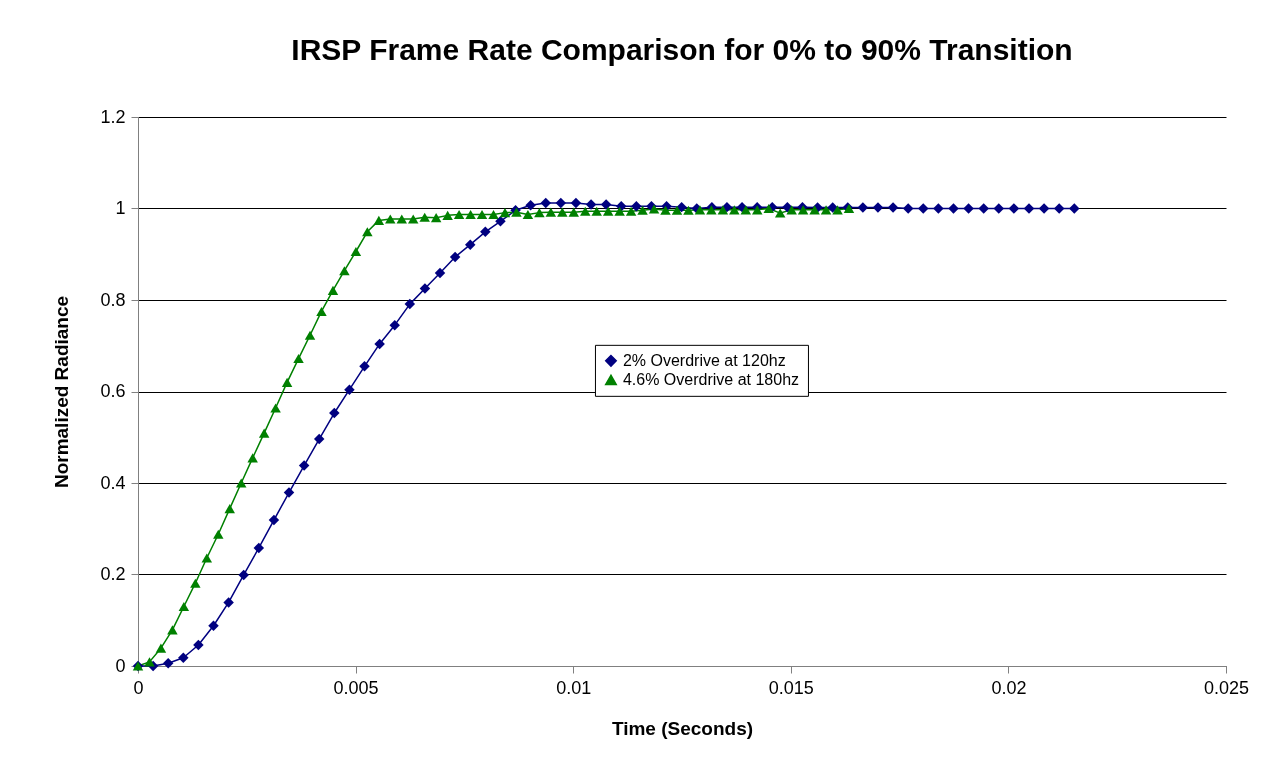  What do you see at coordinates (682, 728) in the screenshot?
I see `x-axis-title: Time (Seconds)` at bounding box center [682, 728].